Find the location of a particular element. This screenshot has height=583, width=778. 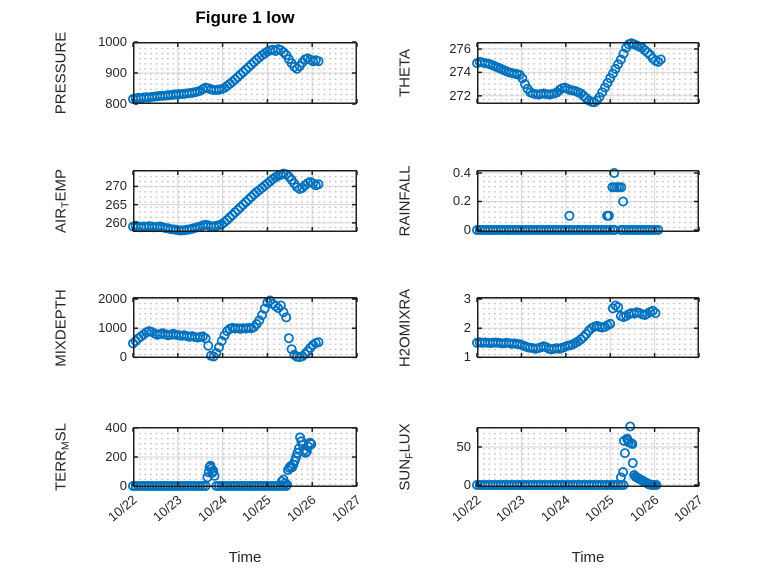

y-axis-label-text: THETA is located at coordinates (405, 73).